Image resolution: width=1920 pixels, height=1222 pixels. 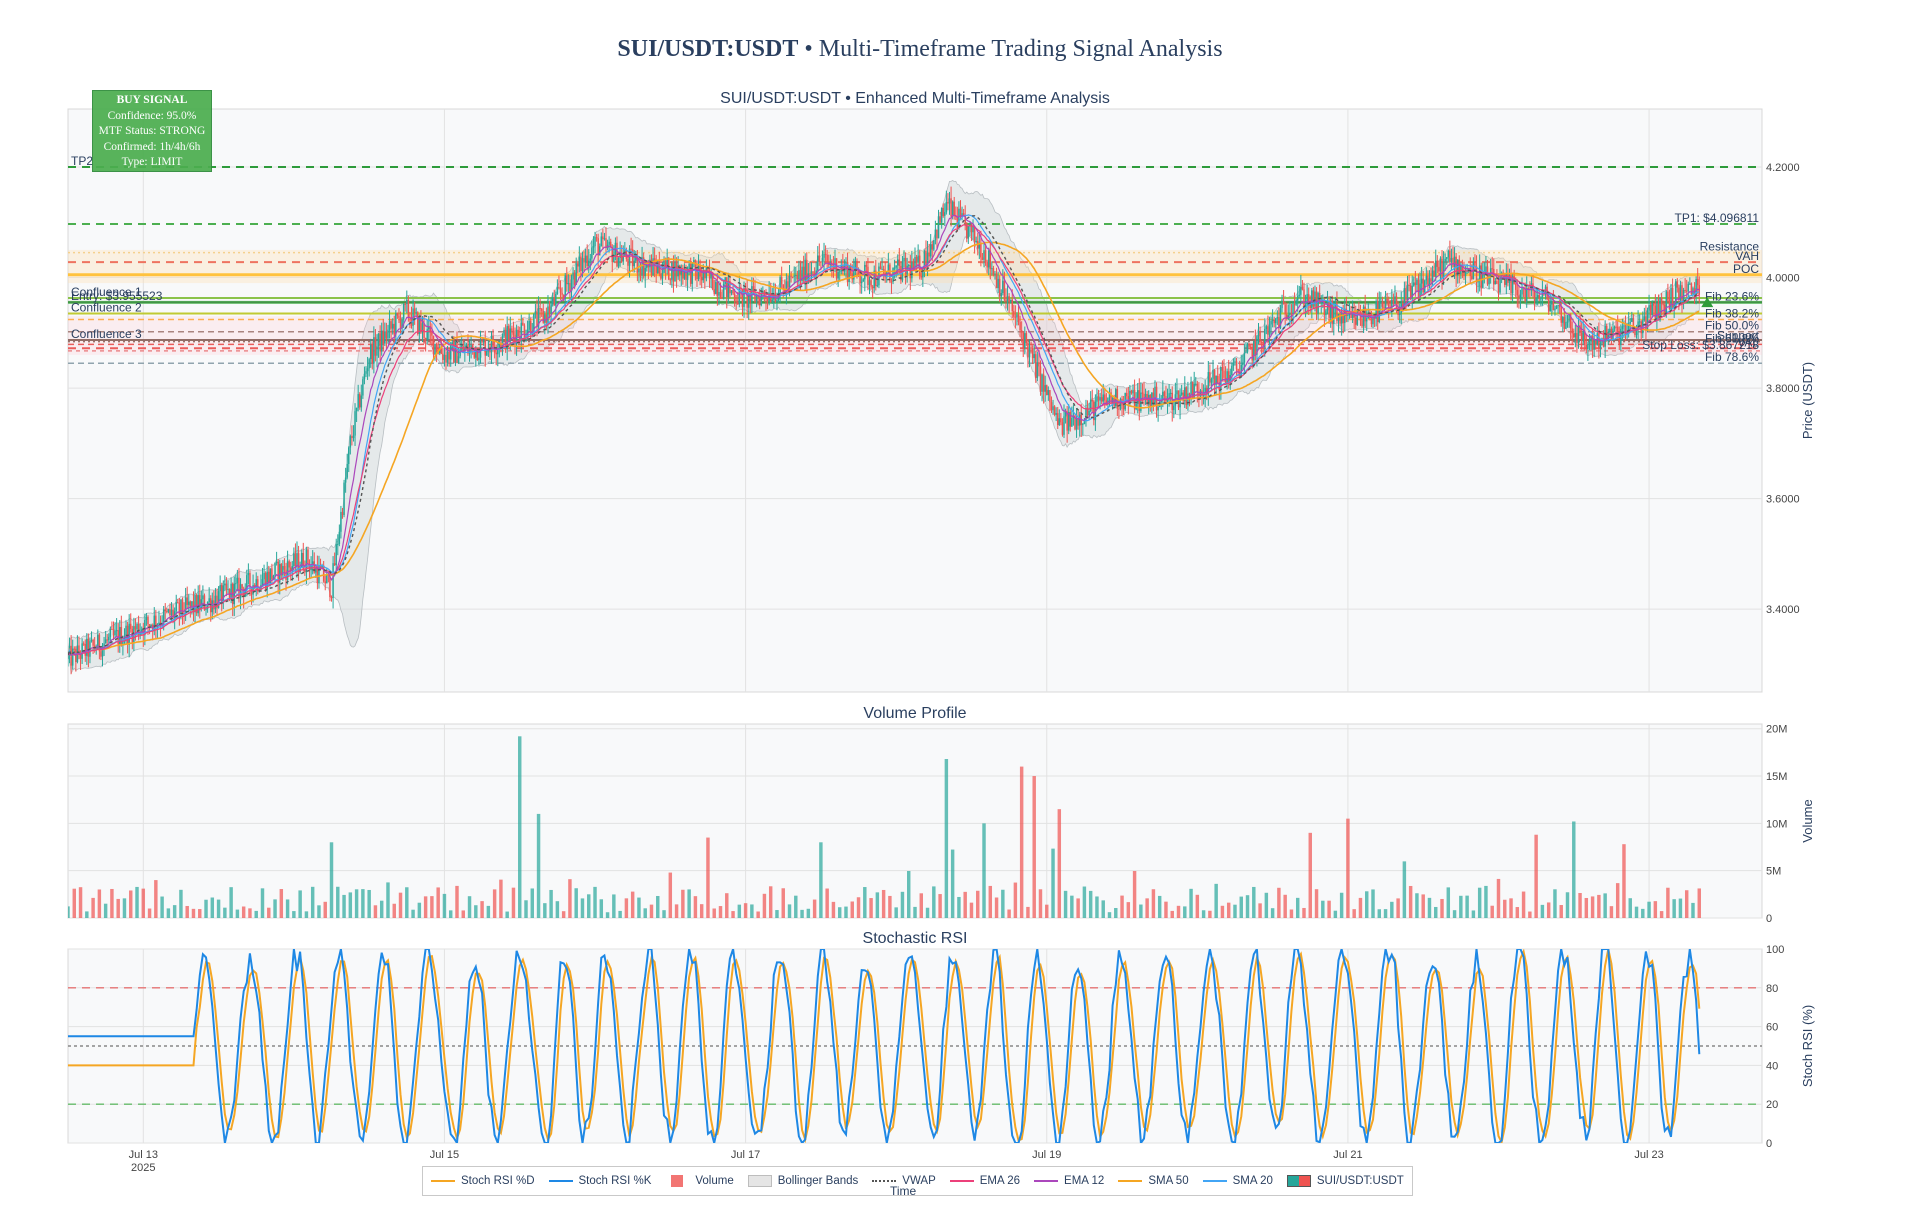 I want to click on stoch-lines, so click(x=915, y=1046).